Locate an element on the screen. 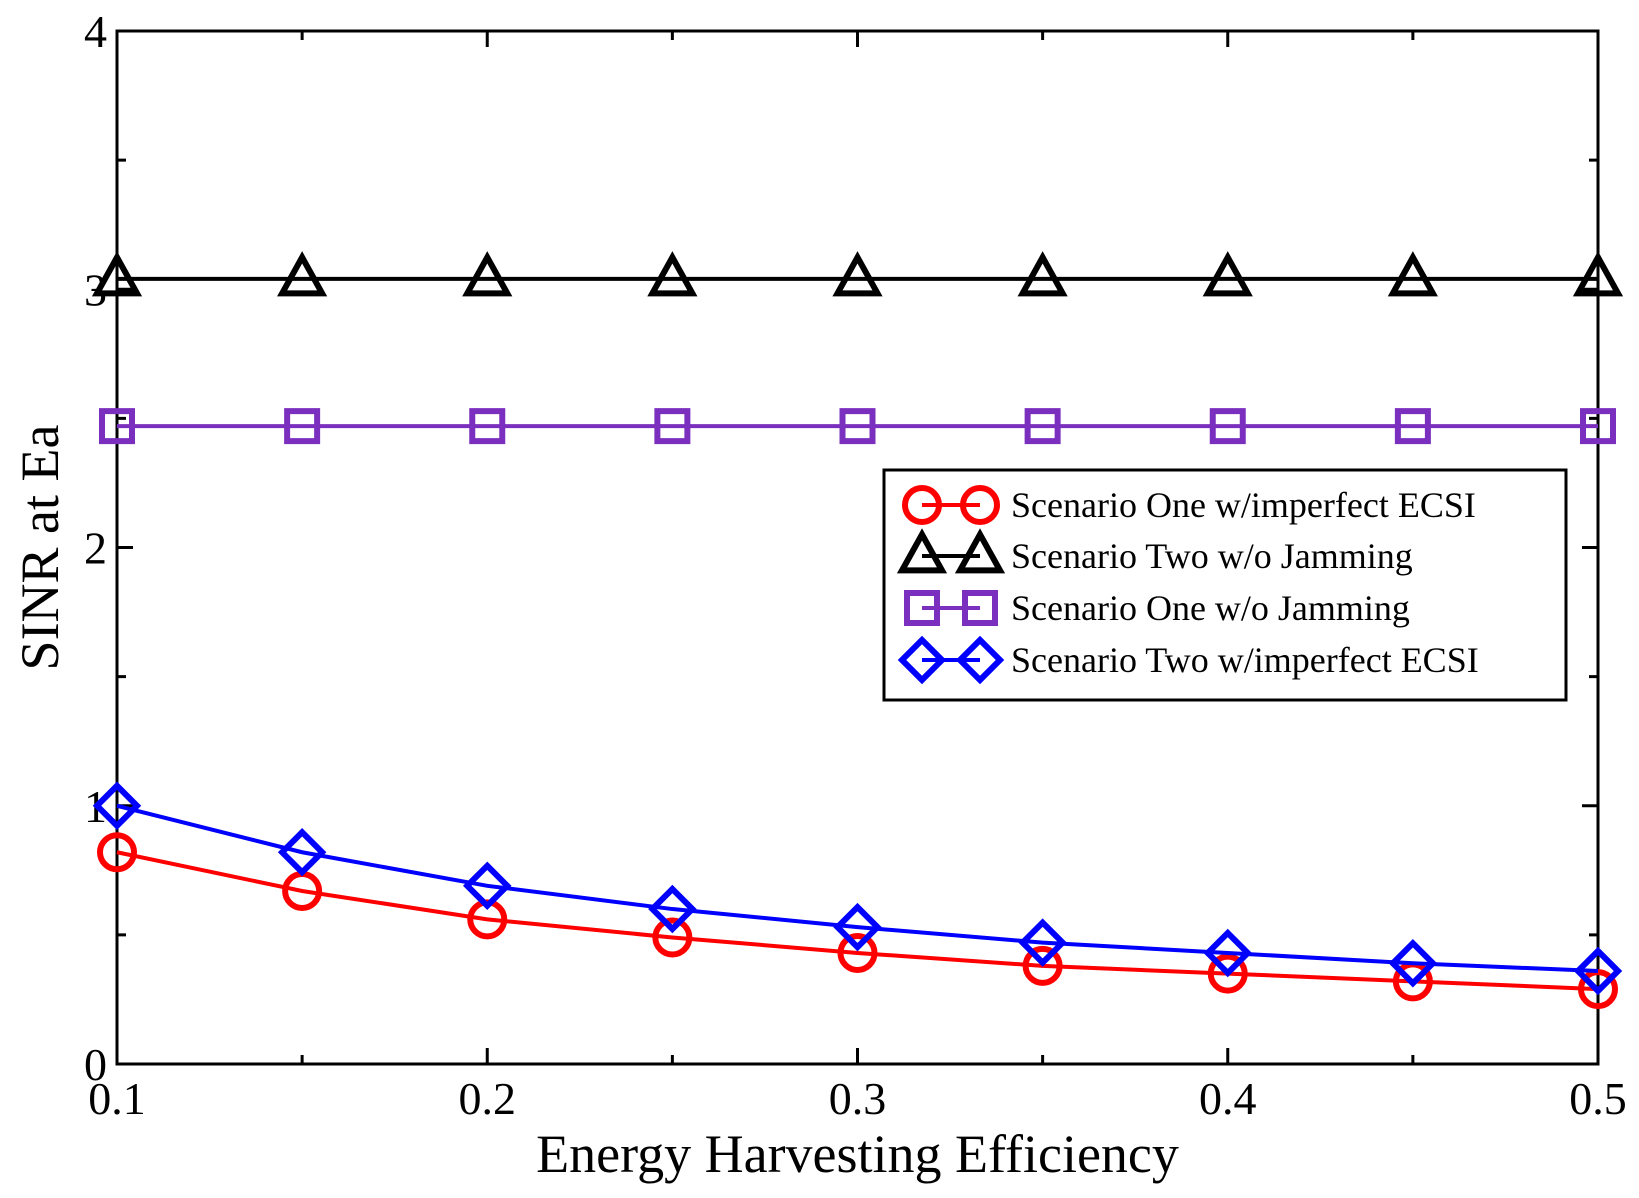  legend-label: Scenario One w/imperfect ECSI is located at coordinates (1243, 505).